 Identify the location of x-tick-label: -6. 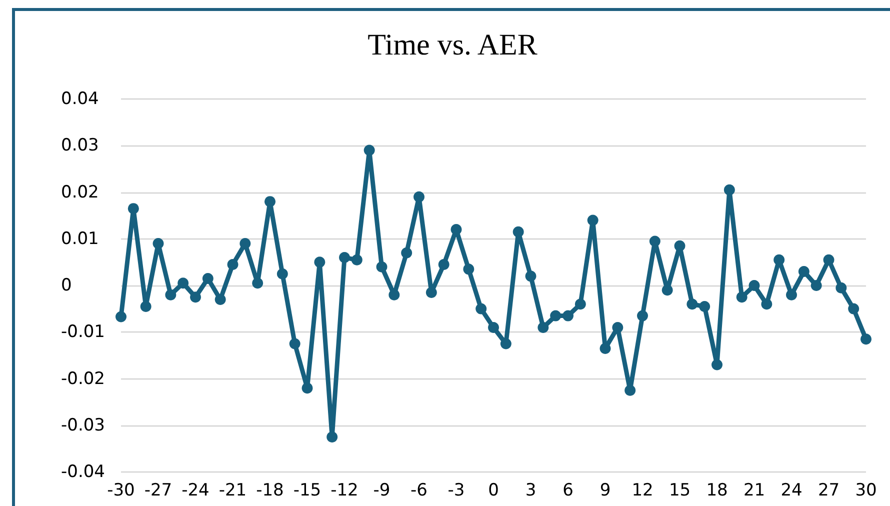
(419, 490).